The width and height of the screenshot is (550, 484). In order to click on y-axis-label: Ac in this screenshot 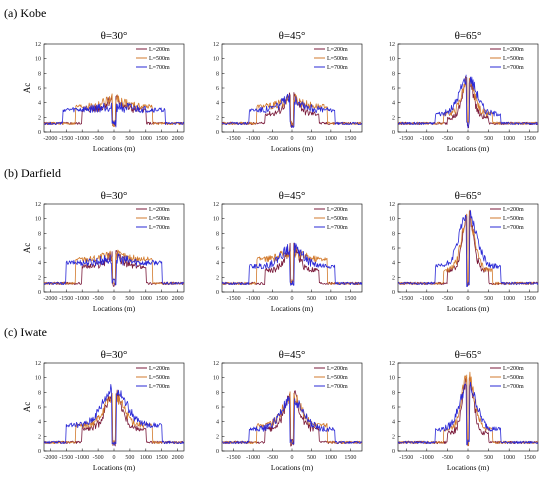, I will do `click(27, 88)`.